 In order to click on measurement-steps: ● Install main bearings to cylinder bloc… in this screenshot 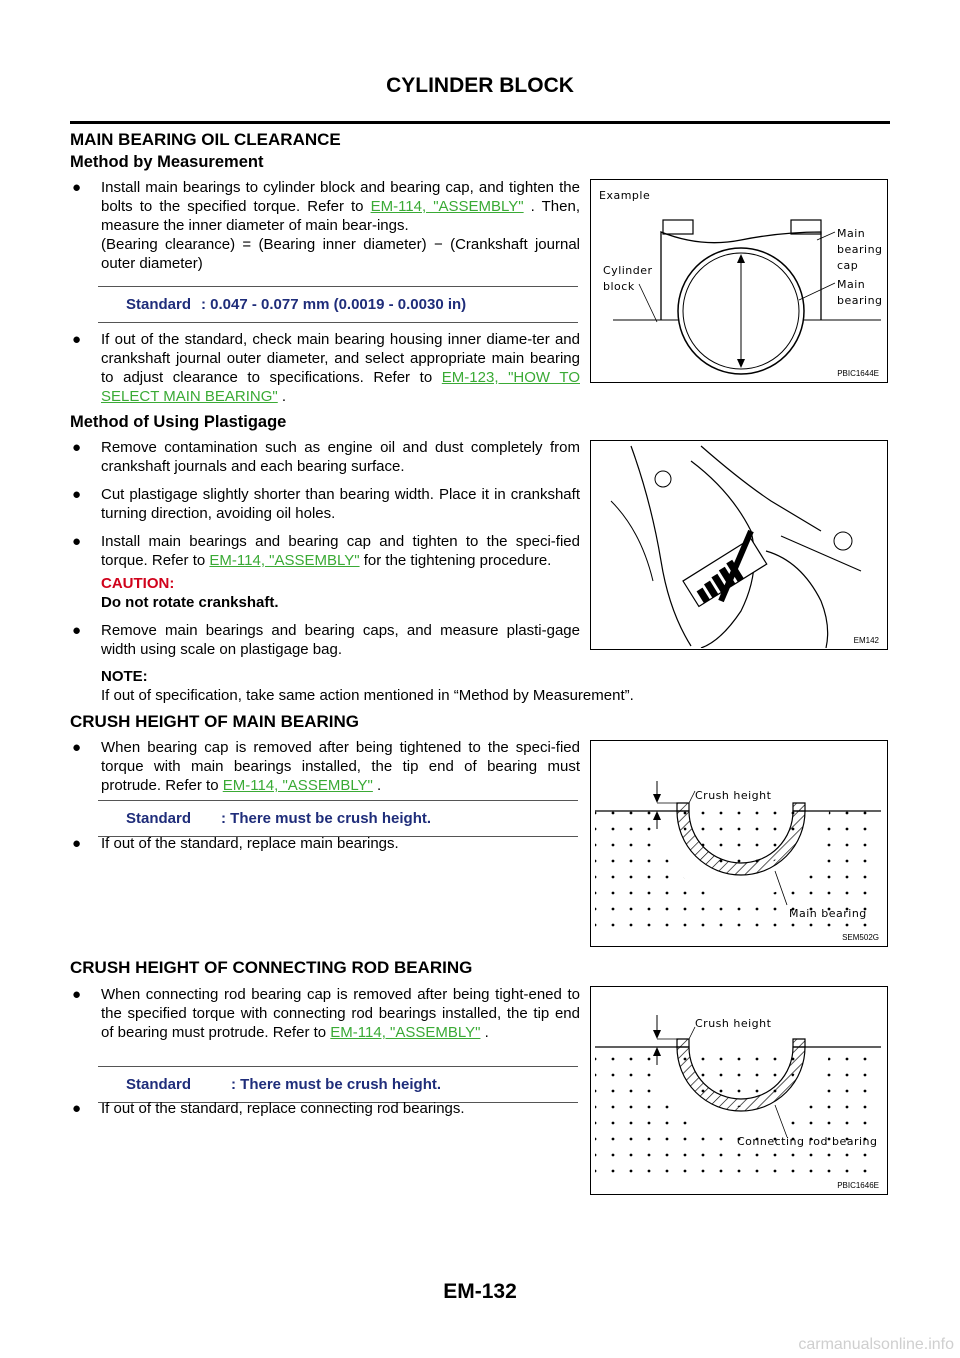, I will do `click(325, 230)`.